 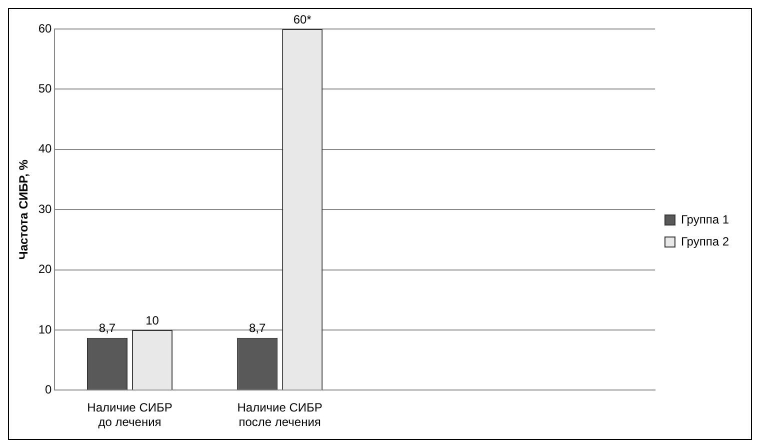 I want to click on data-label: 10, so click(x=153, y=320).